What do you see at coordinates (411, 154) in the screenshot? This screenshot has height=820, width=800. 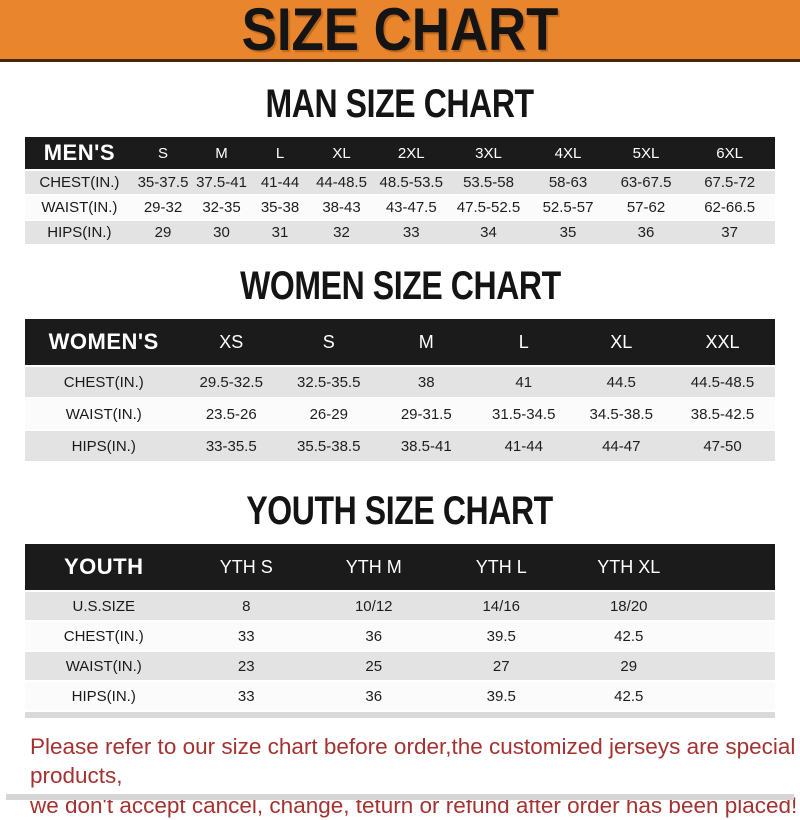 I see `men-col-header: 2XL` at bounding box center [411, 154].